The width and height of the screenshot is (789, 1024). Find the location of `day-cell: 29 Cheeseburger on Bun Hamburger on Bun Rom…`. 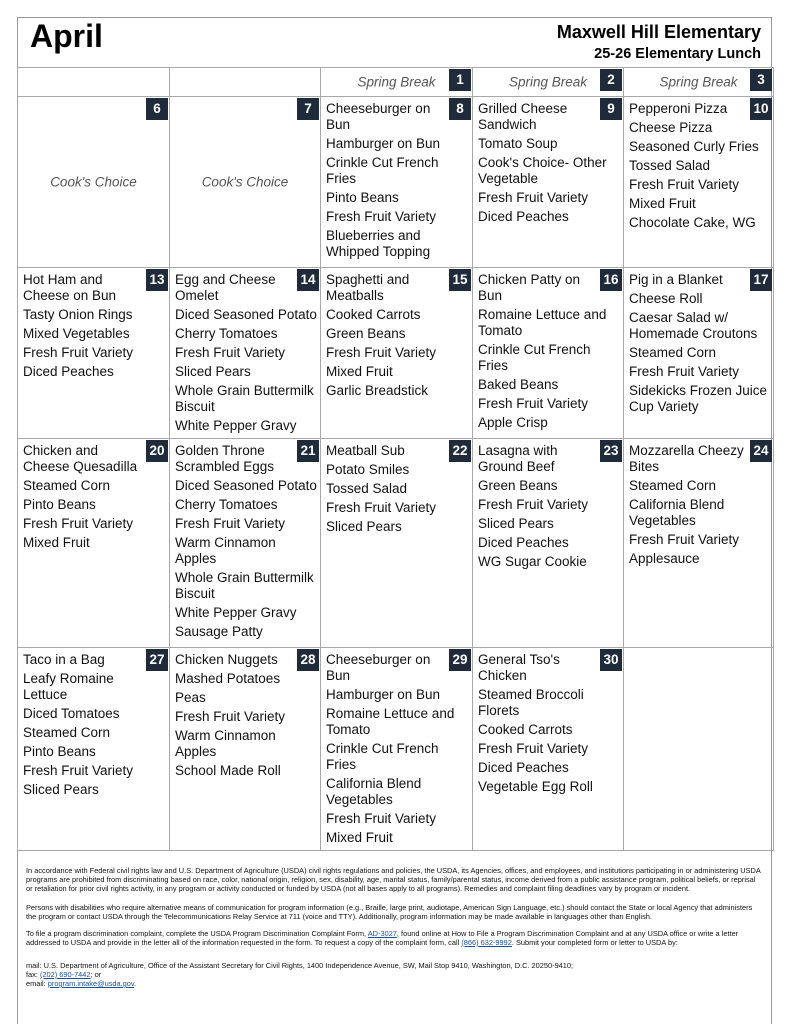

day-cell: 29 Cheeseburger on Bun Hamburger on Bun Rom… is located at coordinates (396, 749).